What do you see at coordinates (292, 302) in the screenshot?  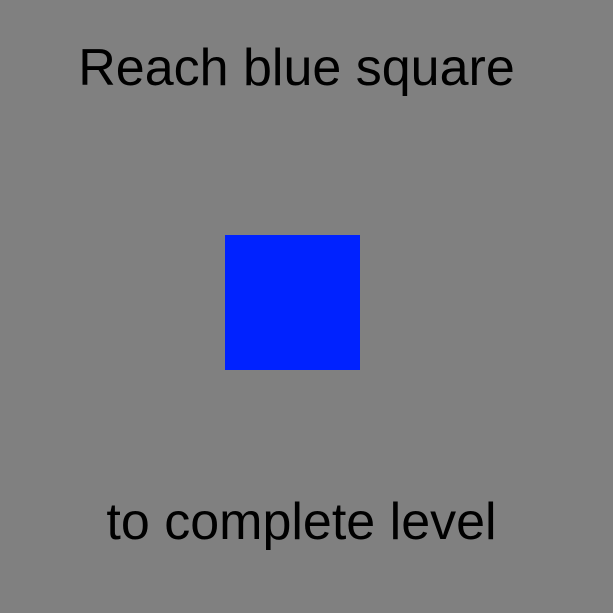 I see `blue-goal-square` at bounding box center [292, 302].